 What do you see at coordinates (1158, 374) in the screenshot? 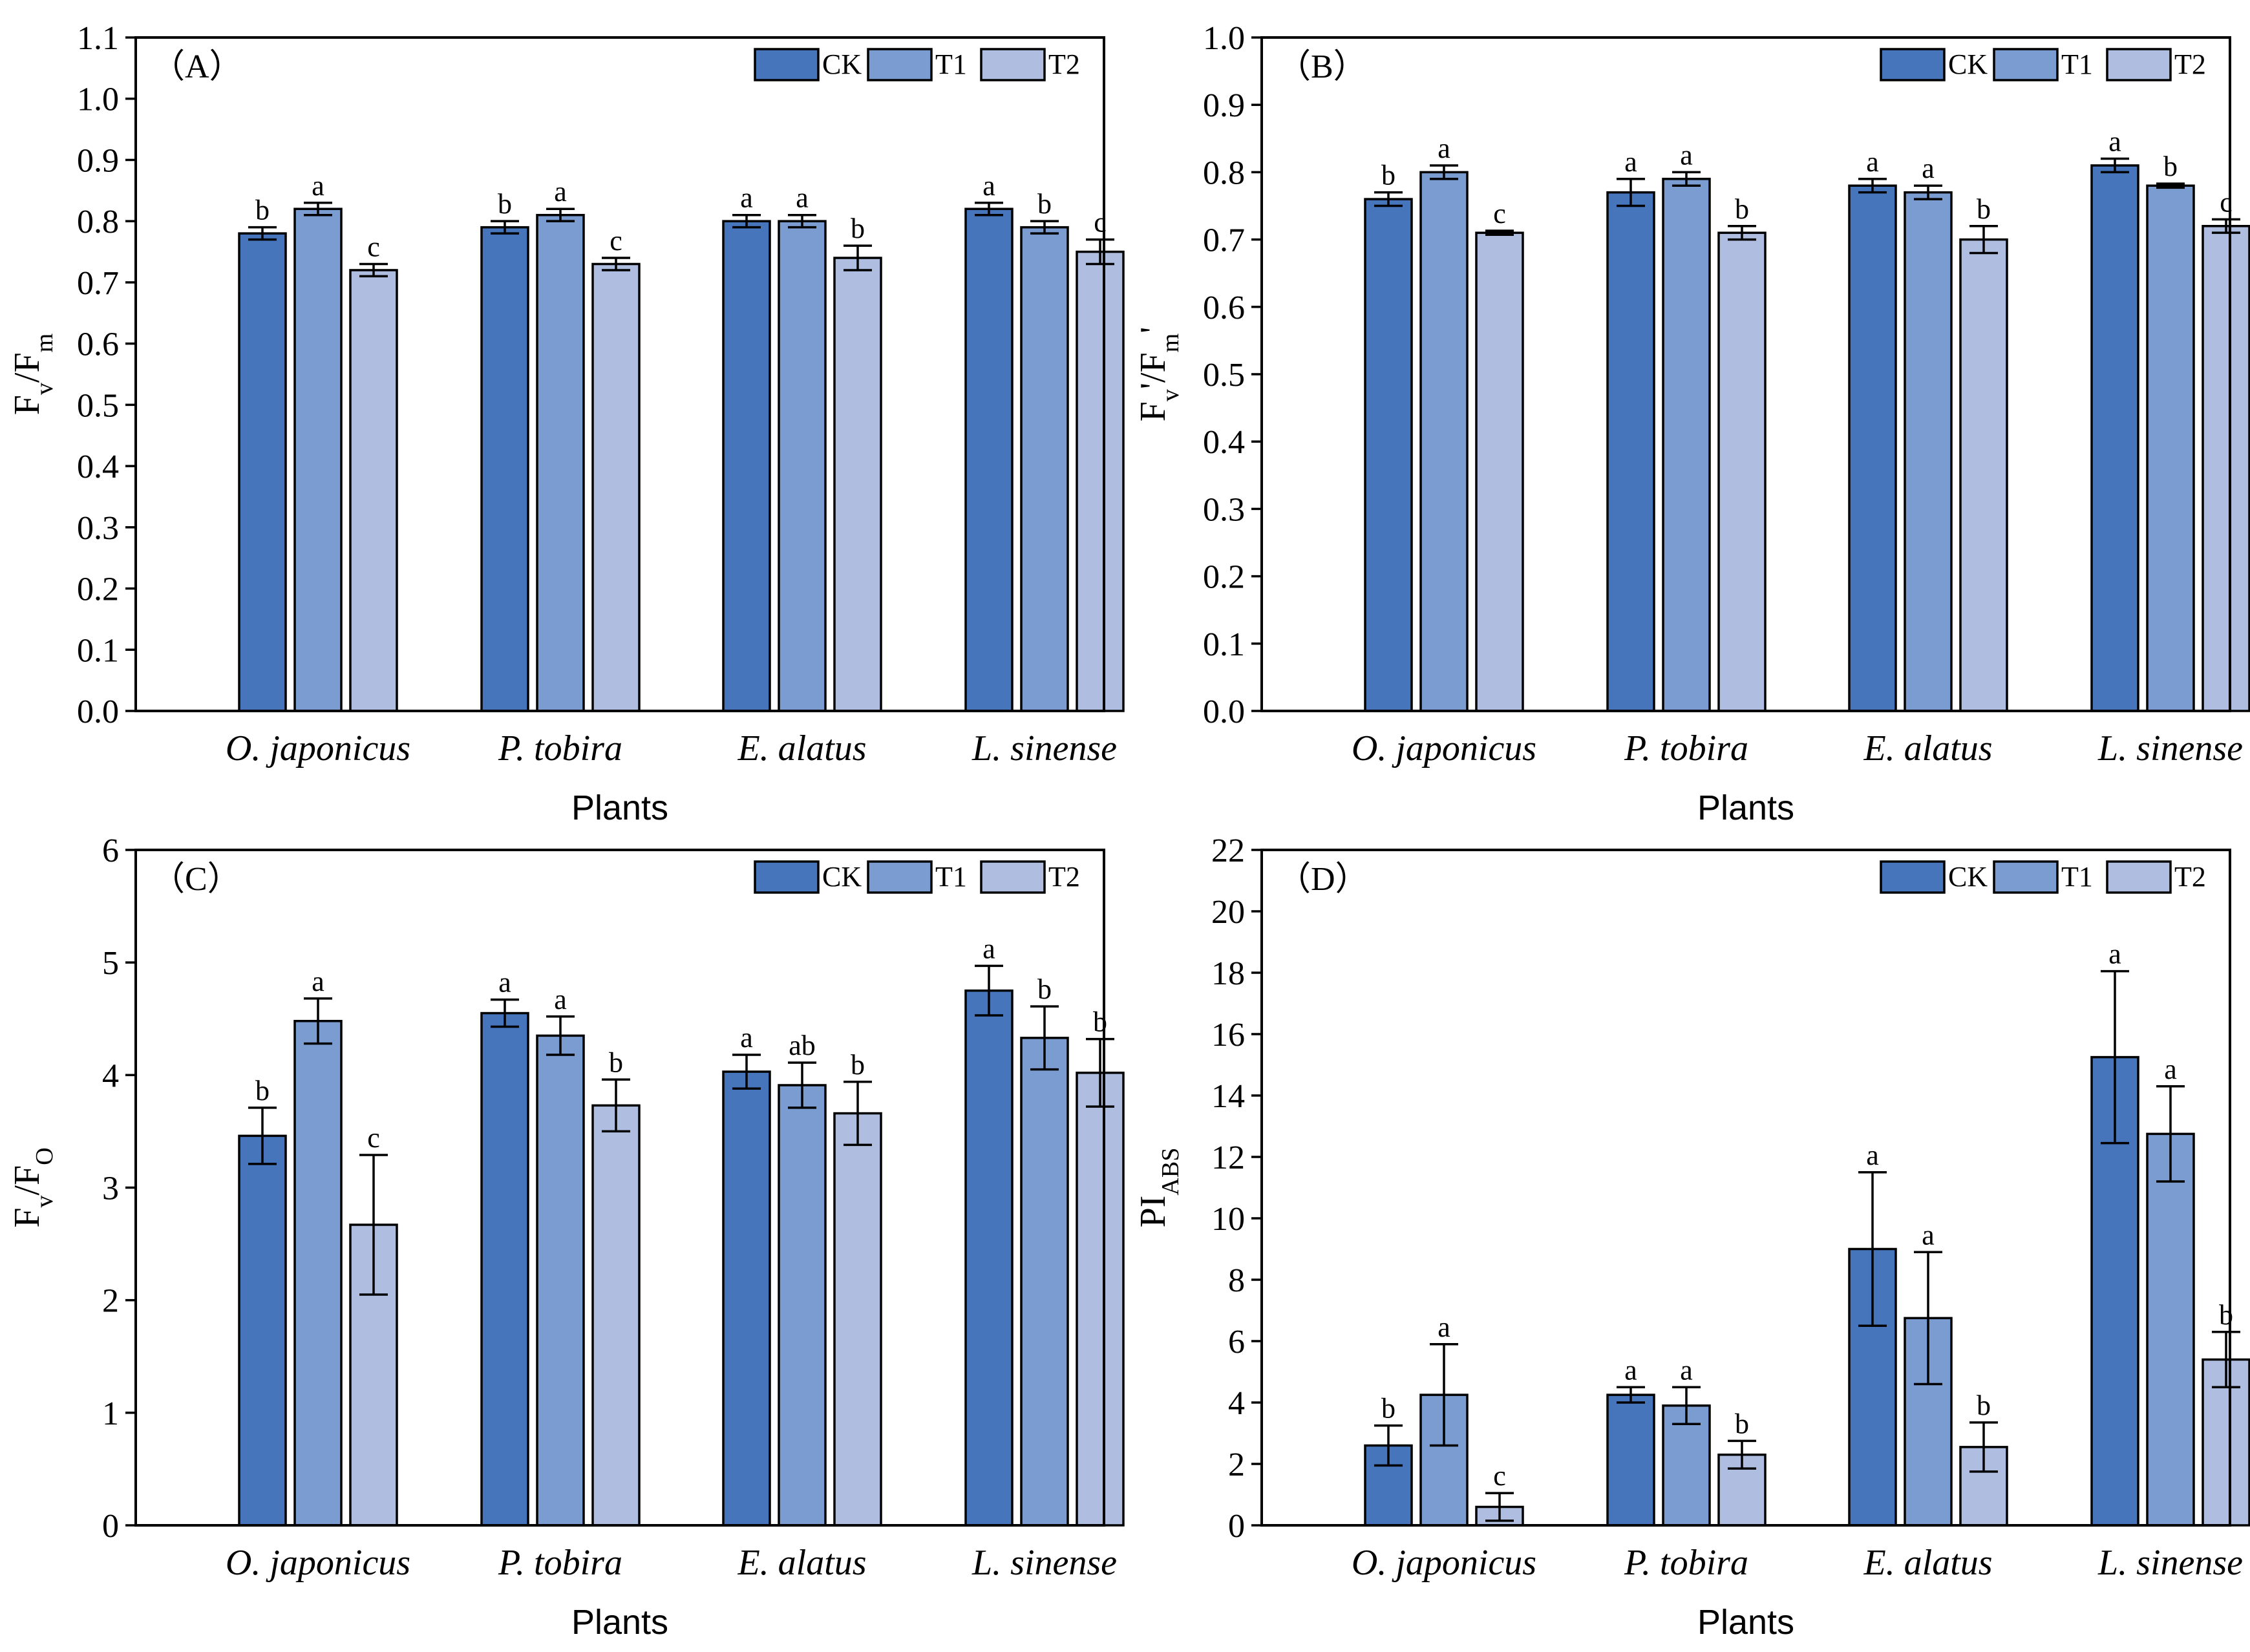
I see `y-axis-title: Fv'/Fm'` at bounding box center [1158, 374].